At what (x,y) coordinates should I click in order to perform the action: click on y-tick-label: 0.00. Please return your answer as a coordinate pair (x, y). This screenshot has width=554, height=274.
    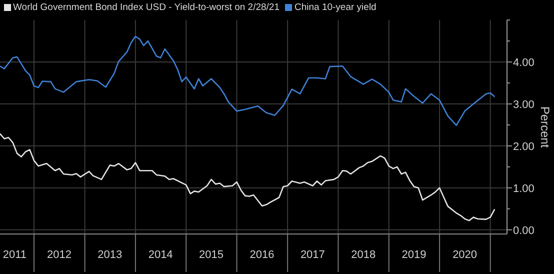
    Looking at the image, I should click on (523, 230).